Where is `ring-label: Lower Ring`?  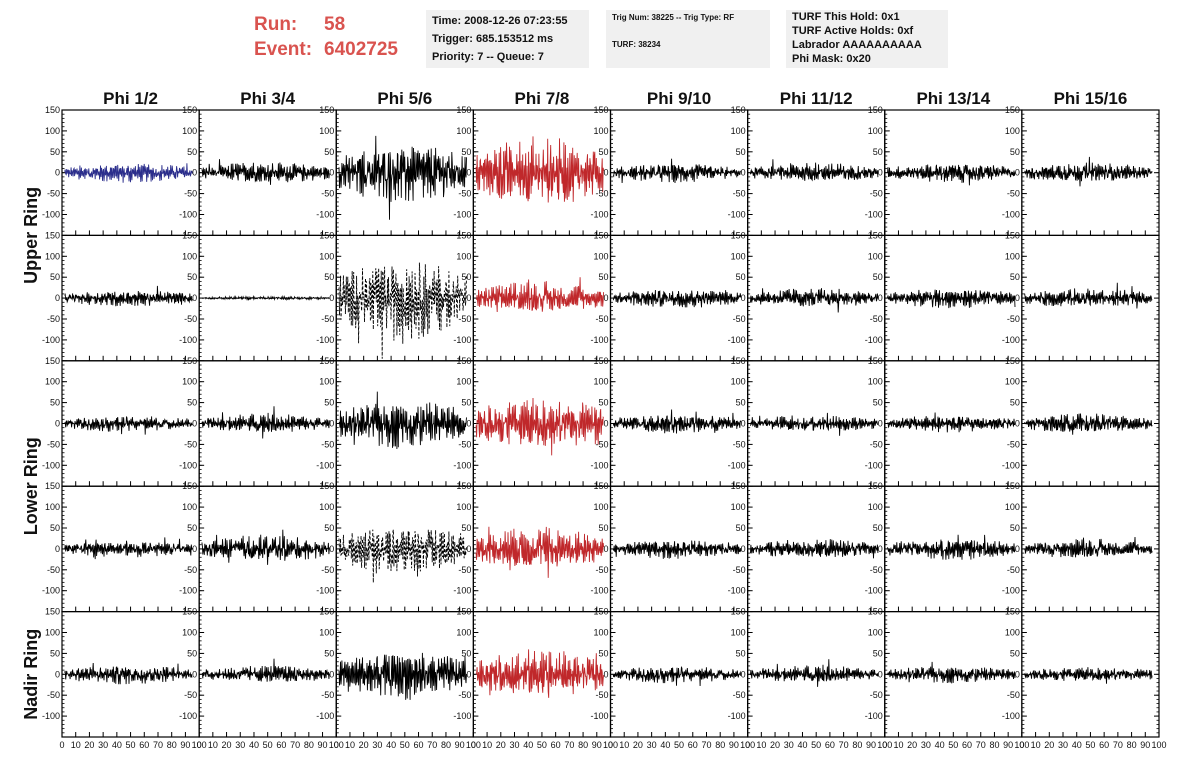 ring-label: Lower Ring is located at coordinates (31, 486).